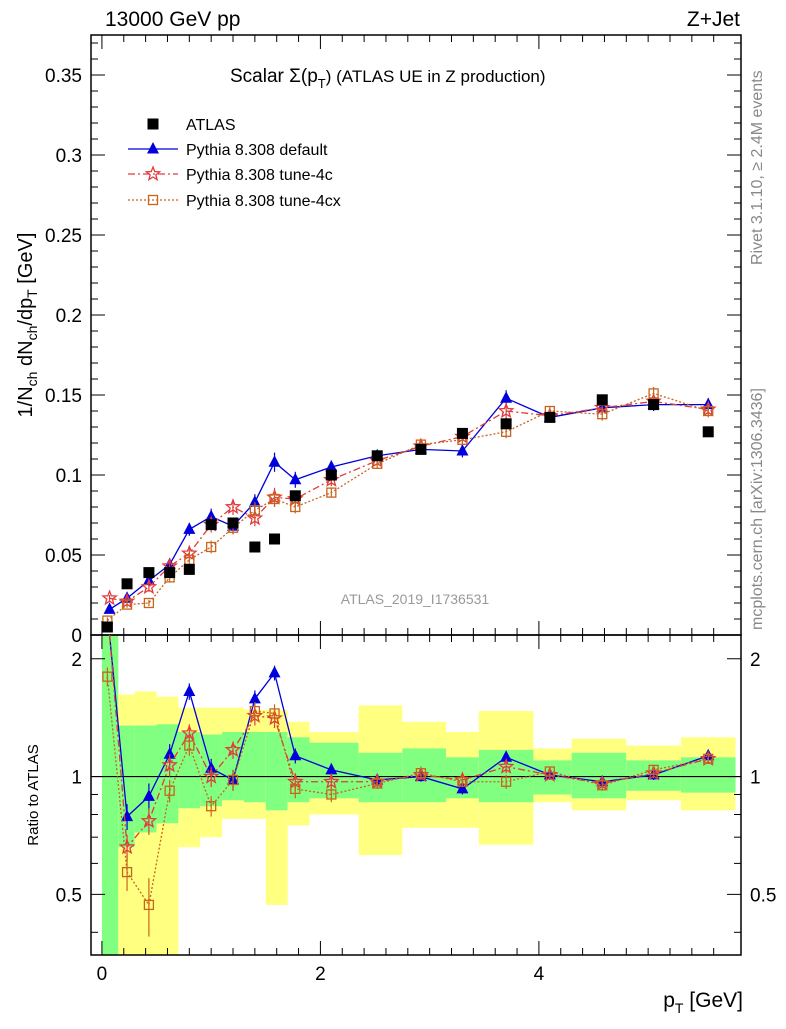 Image resolution: width=786 pixels, height=1029 pixels. I want to click on xlabel-tail: [GeV], so click(713, 1000).